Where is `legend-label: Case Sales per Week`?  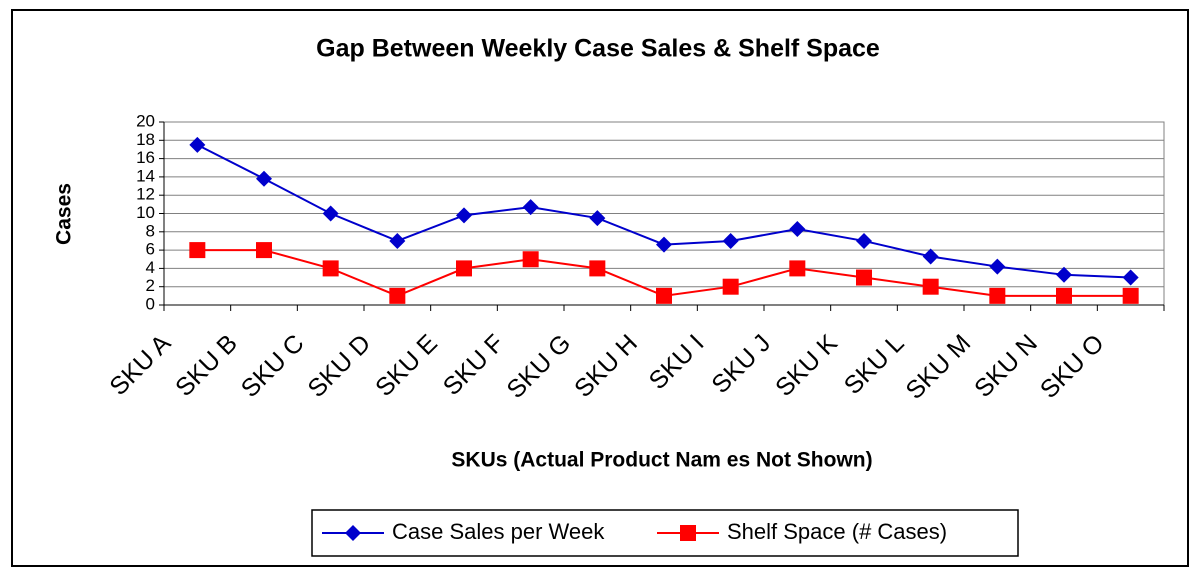
legend-label: Case Sales per Week is located at coordinates (498, 531).